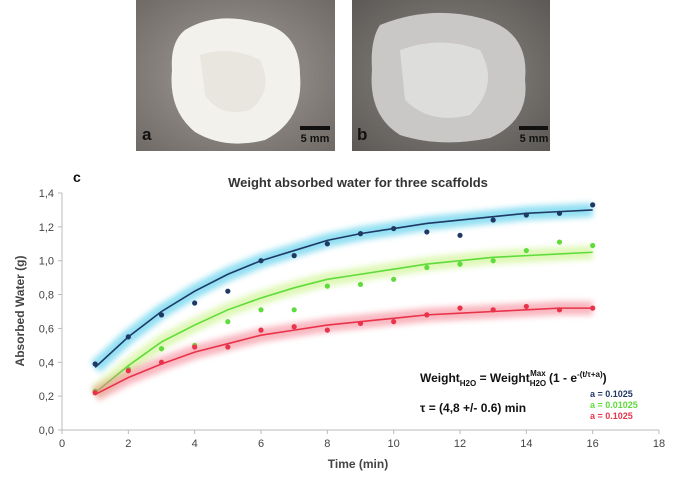  What do you see at coordinates (46, 431) in the screenshot?
I see `y-tick-label: 0,0` at bounding box center [46, 431].